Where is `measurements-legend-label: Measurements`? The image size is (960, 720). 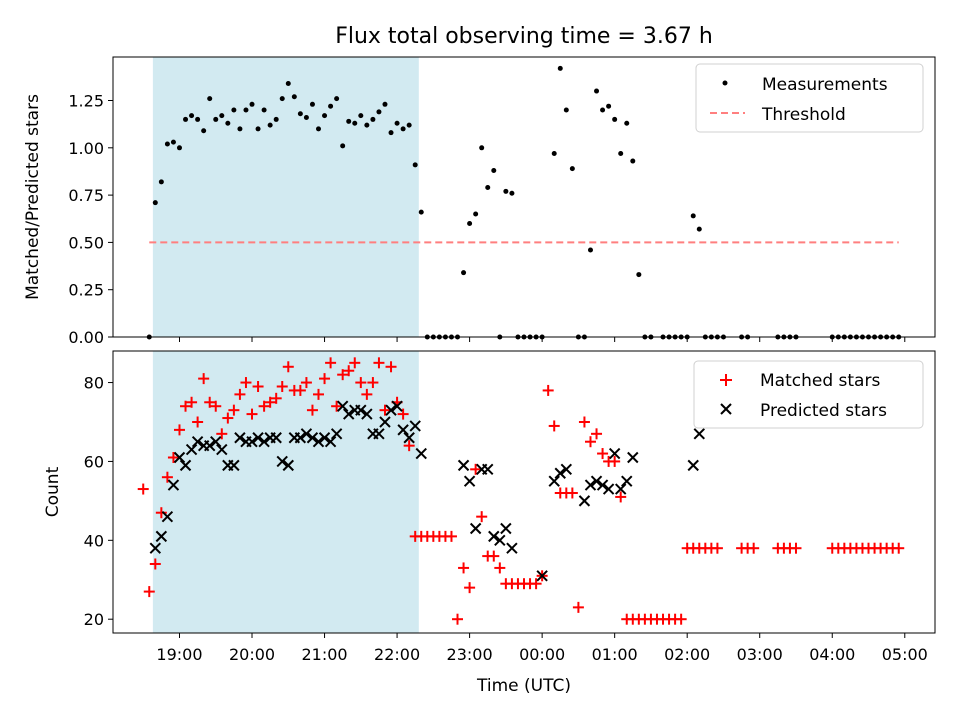
measurements-legend-label: Measurements is located at coordinates (825, 85).